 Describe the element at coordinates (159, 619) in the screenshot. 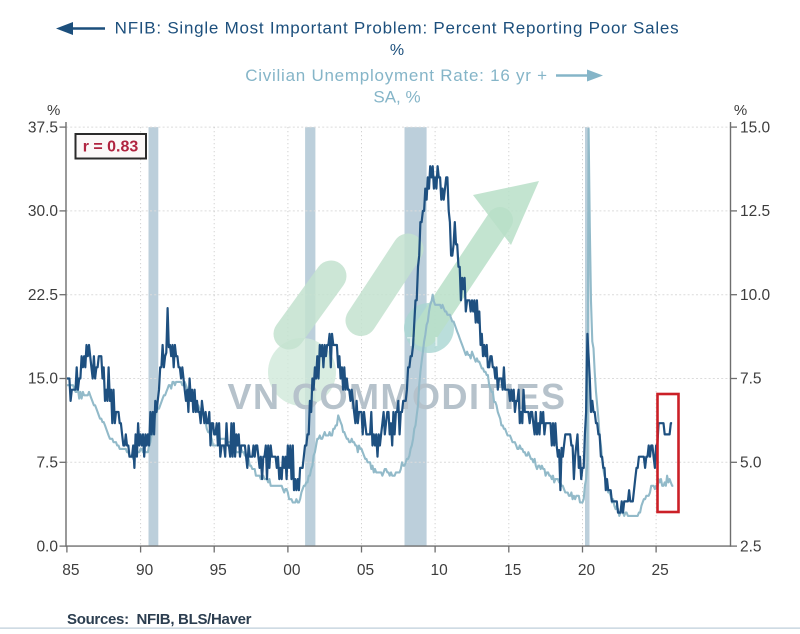

I see `svg-text: Sources: NFIB, BLS/Haver` at that location.